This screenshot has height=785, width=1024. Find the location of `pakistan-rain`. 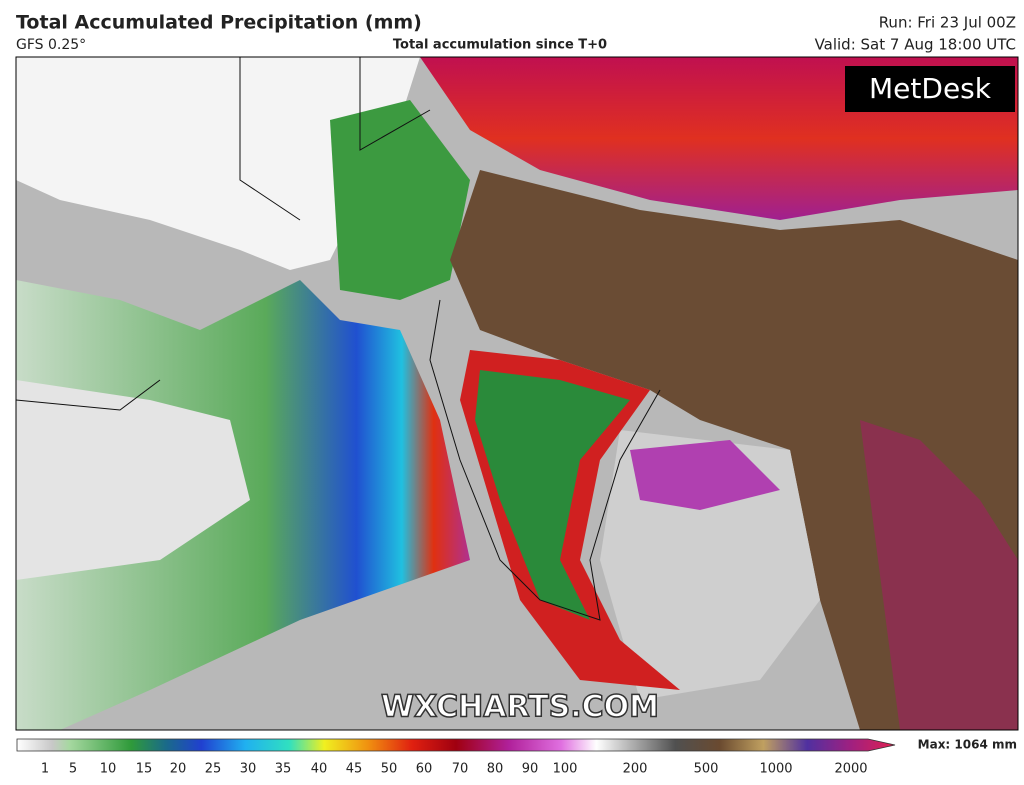

pakistan-rain is located at coordinates (400, 200).